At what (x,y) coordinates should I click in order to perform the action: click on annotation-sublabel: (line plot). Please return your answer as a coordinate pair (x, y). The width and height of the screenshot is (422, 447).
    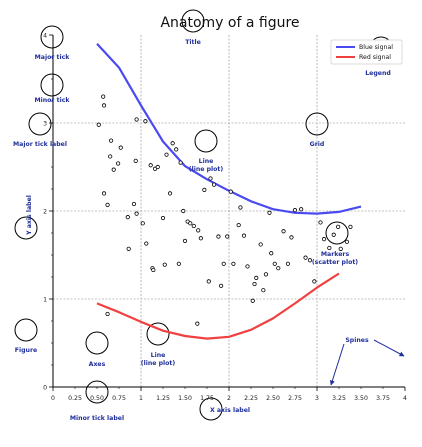
    Looking at the image, I should click on (206, 169).